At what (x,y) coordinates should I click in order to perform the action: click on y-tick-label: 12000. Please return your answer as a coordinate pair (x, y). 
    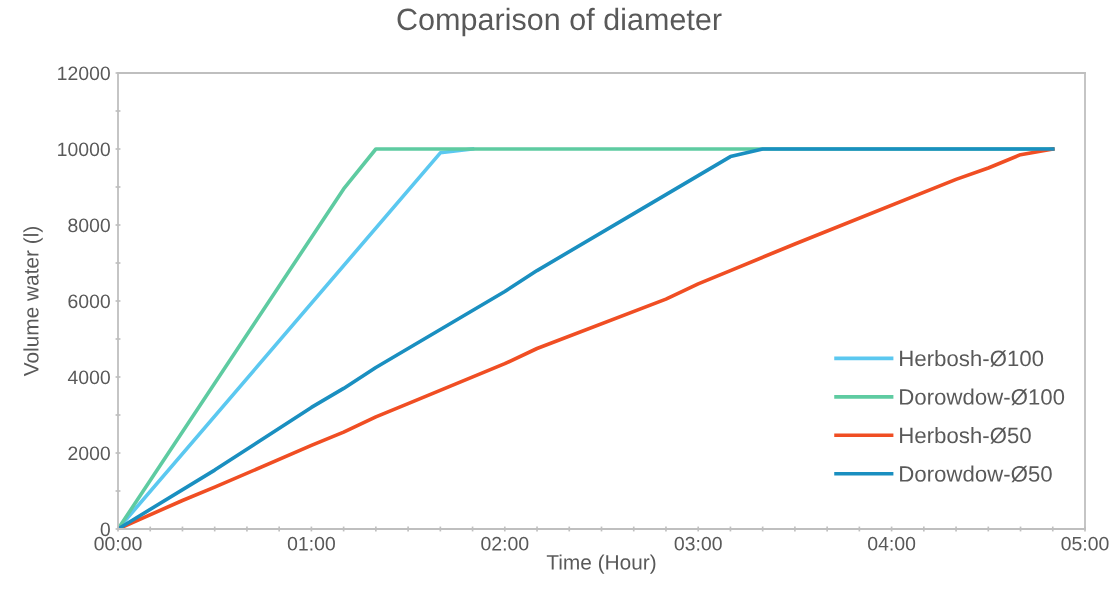
    Looking at the image, I should click on (84, 73).